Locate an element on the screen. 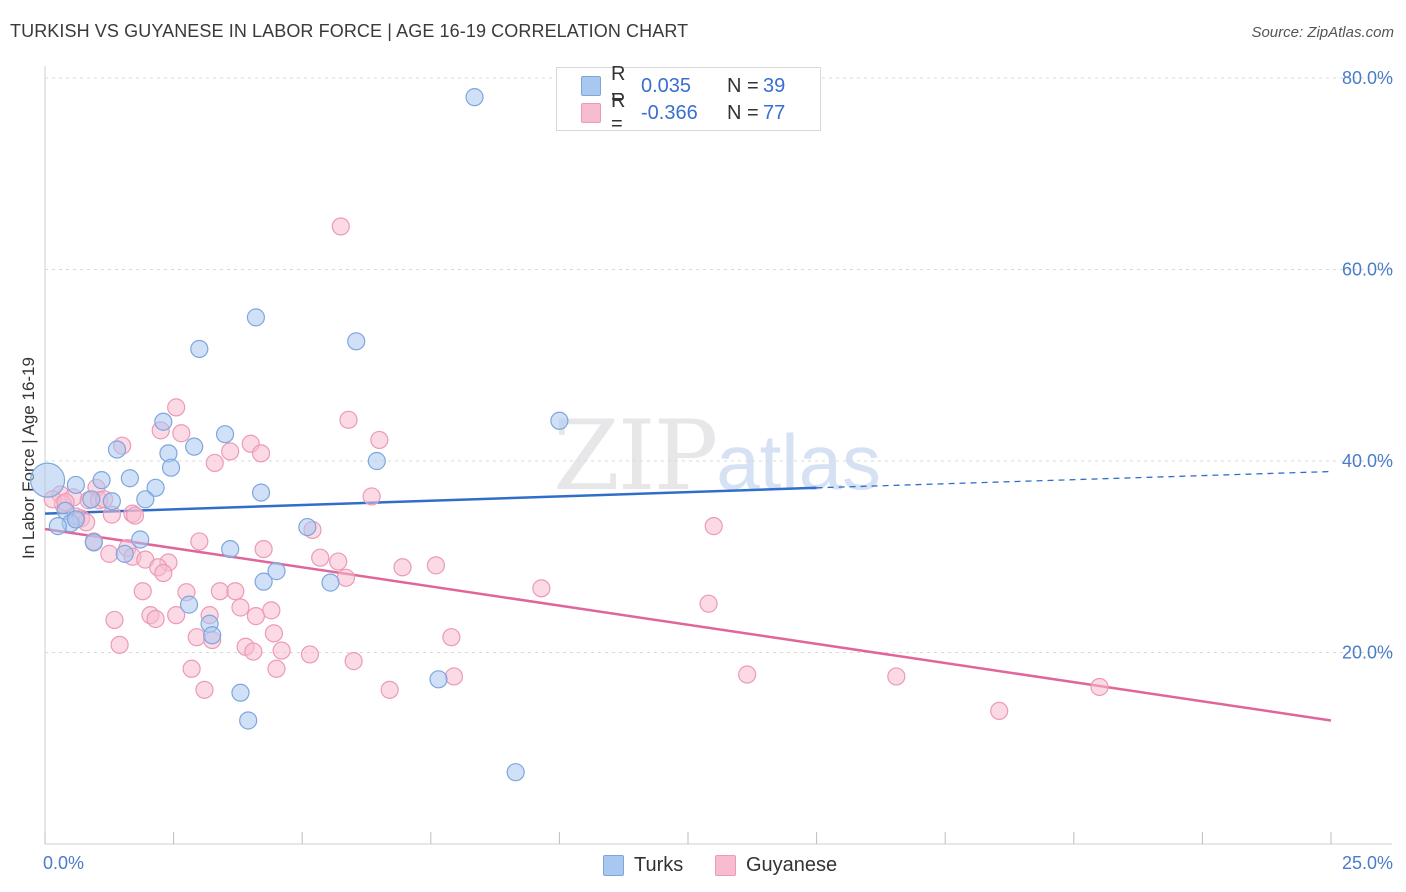 This screenshot has height=892, width=1406. legend-row-guyanese: R = -0.366 N = 77 is located at coordinates (683, 112).